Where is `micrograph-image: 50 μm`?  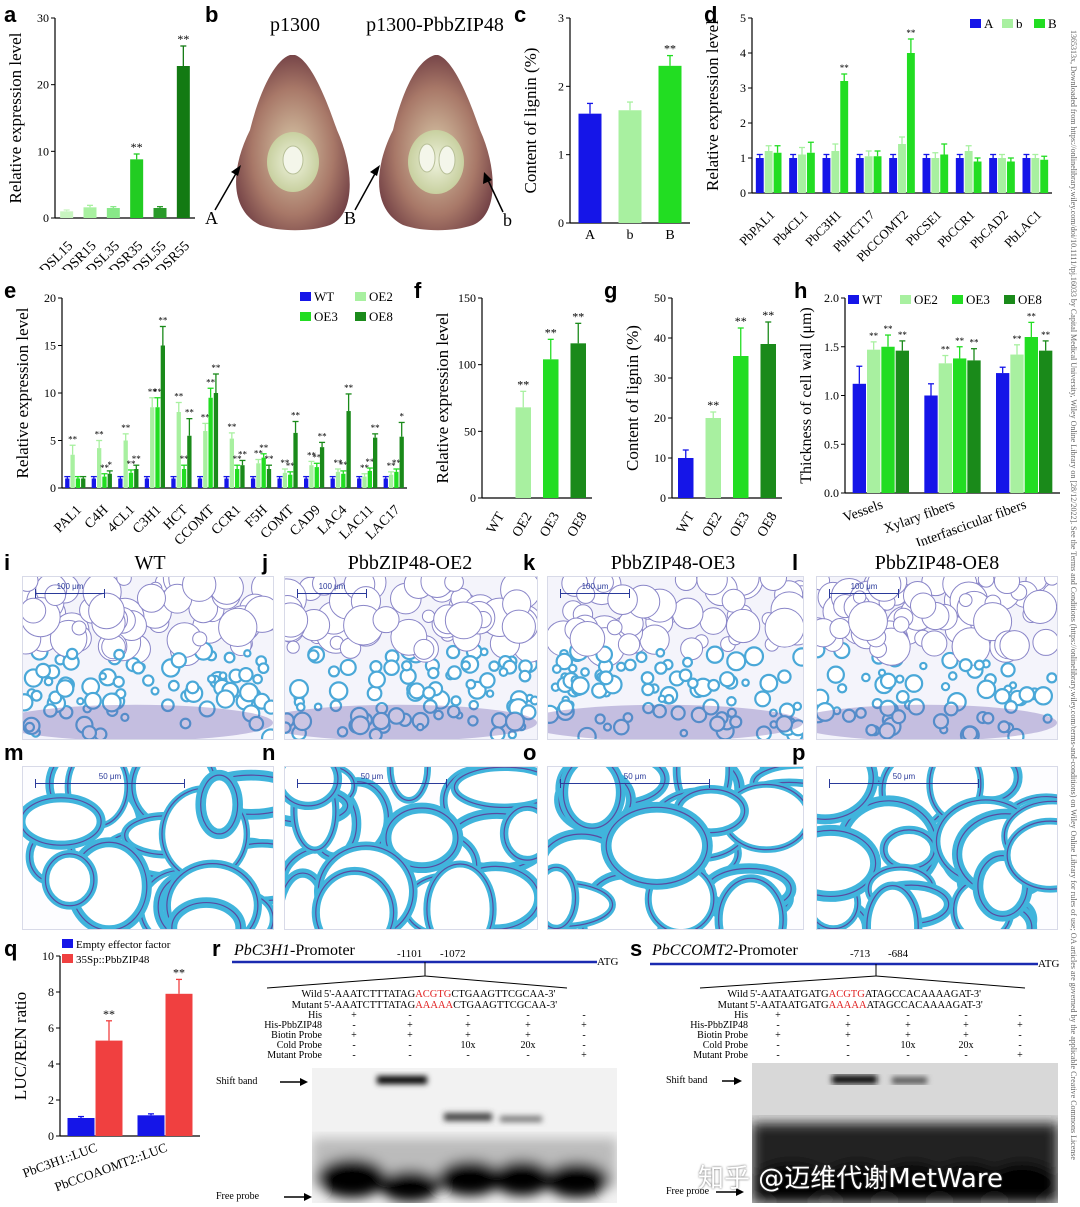
micrograph-image: 50 μm is located at coordinates (937, 848).